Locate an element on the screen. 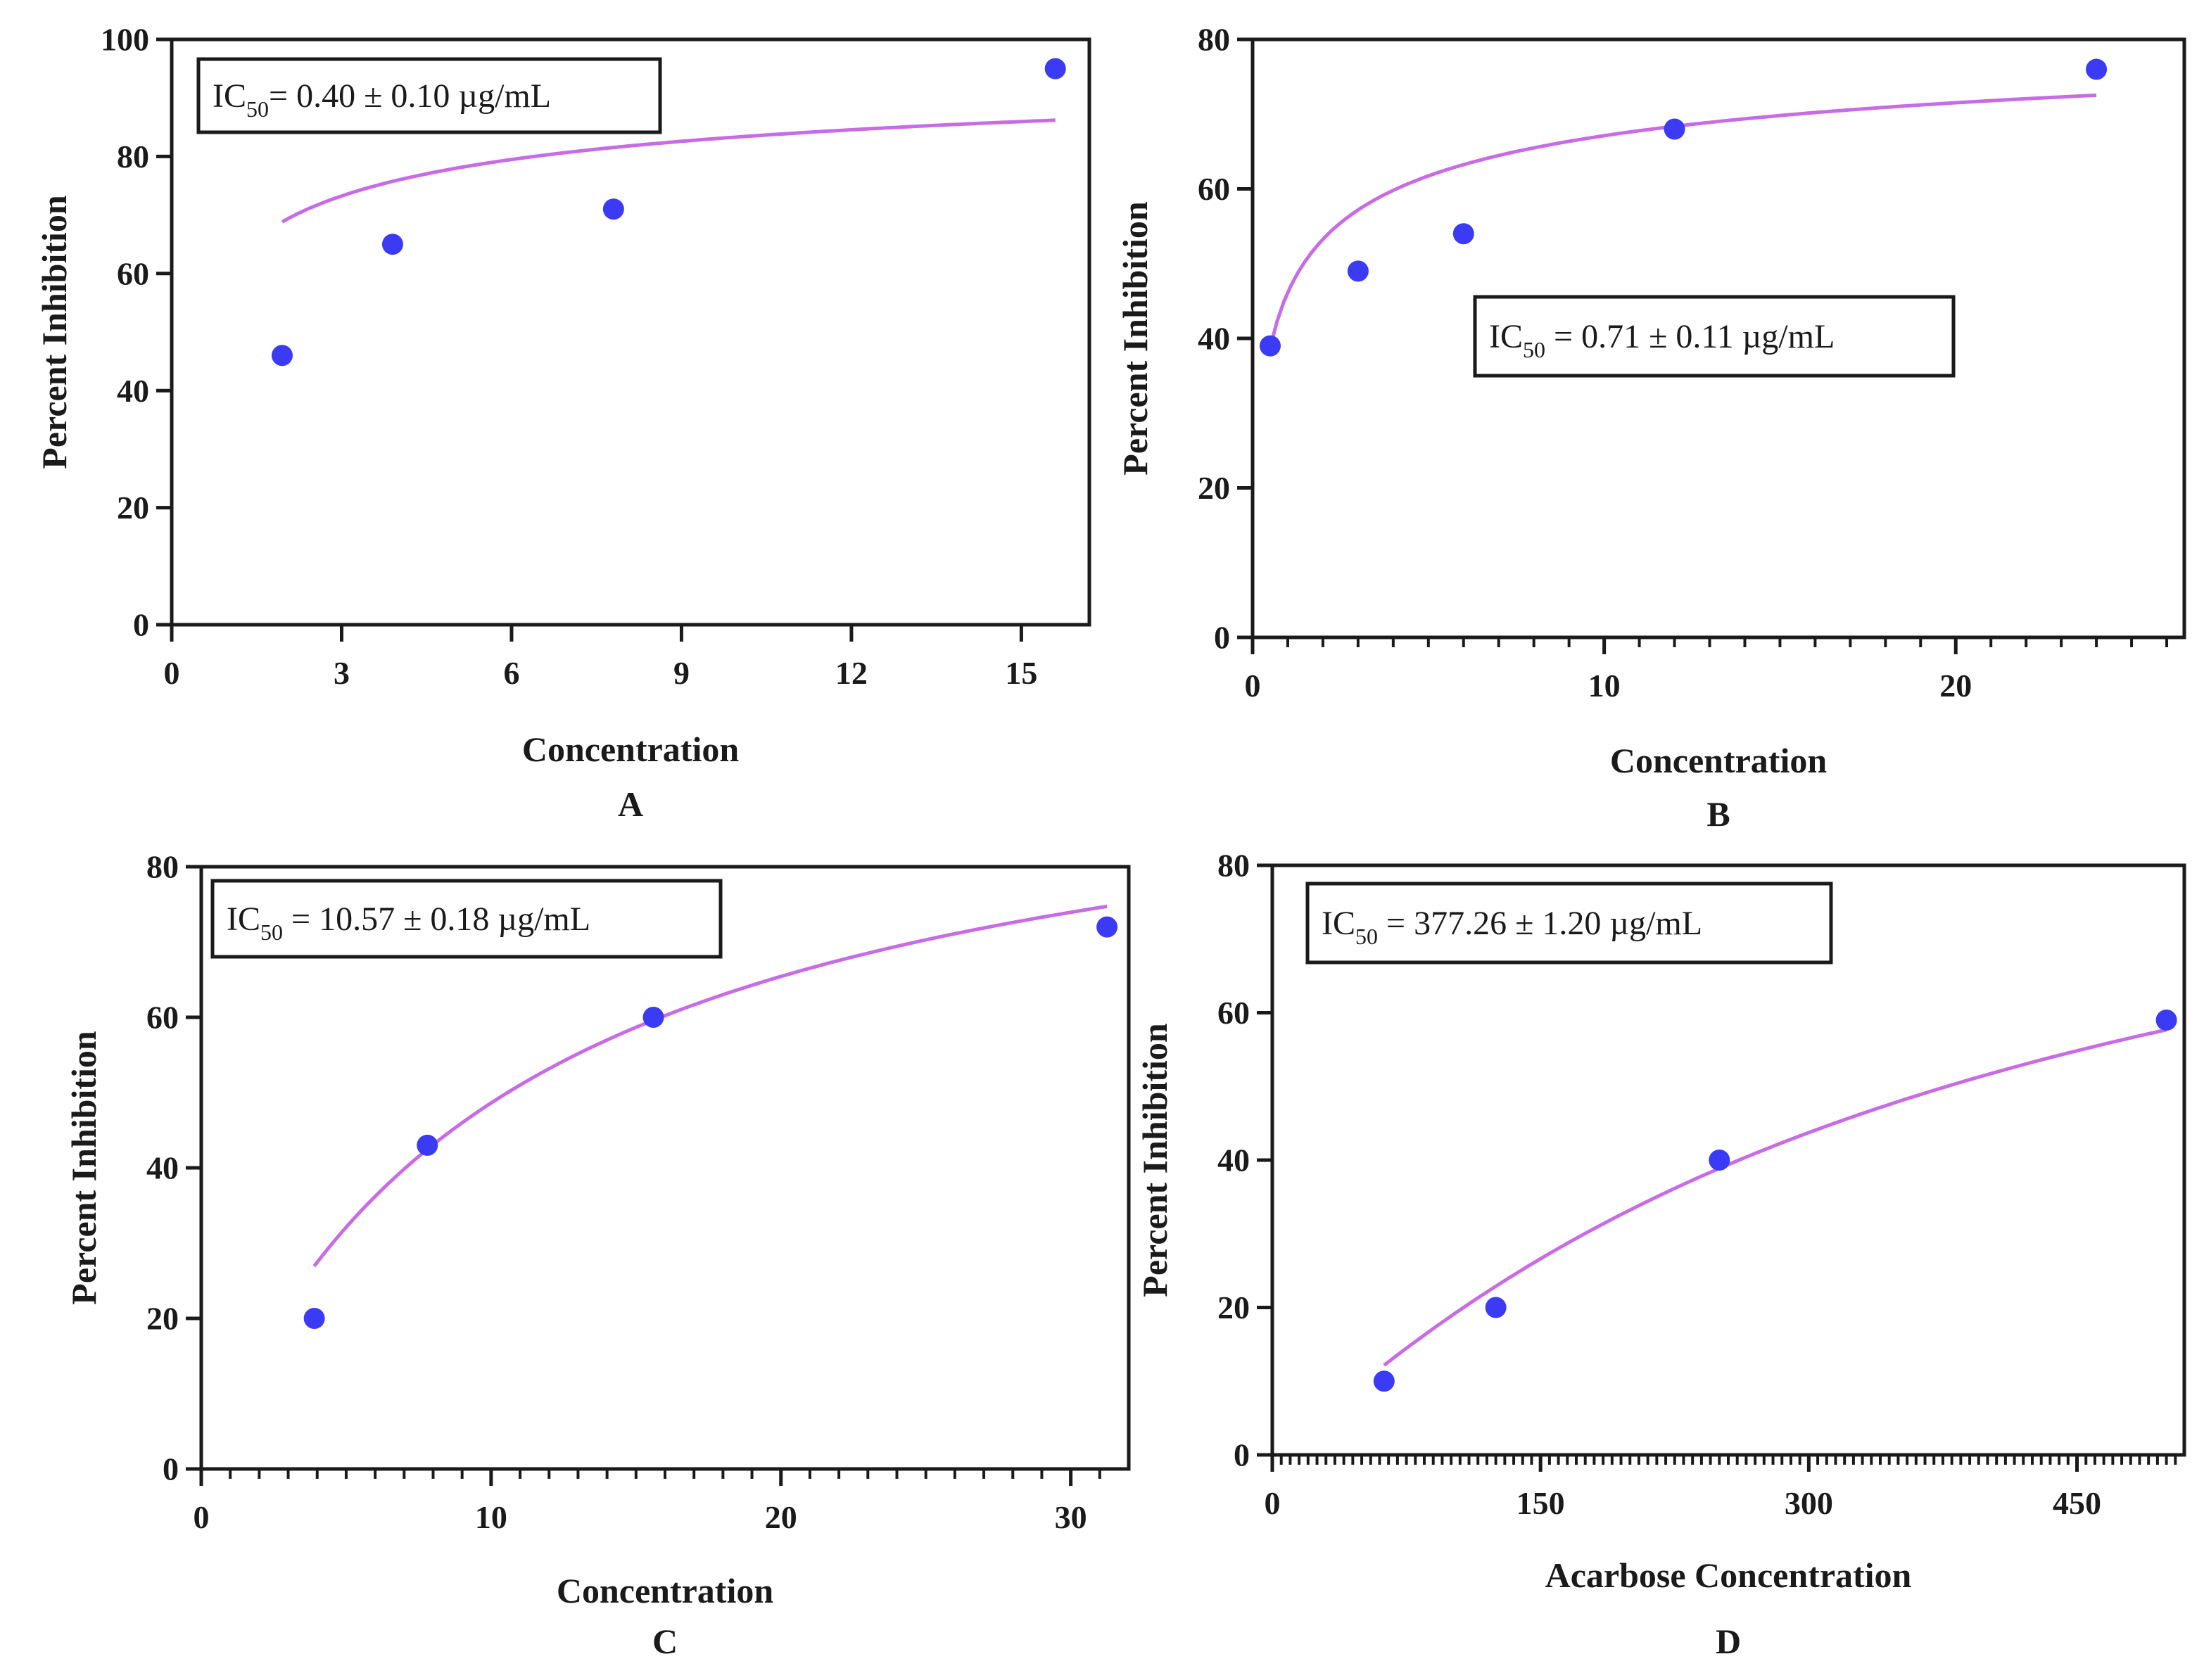  y-tick-label: 100 is located at coordinates (125, 40).